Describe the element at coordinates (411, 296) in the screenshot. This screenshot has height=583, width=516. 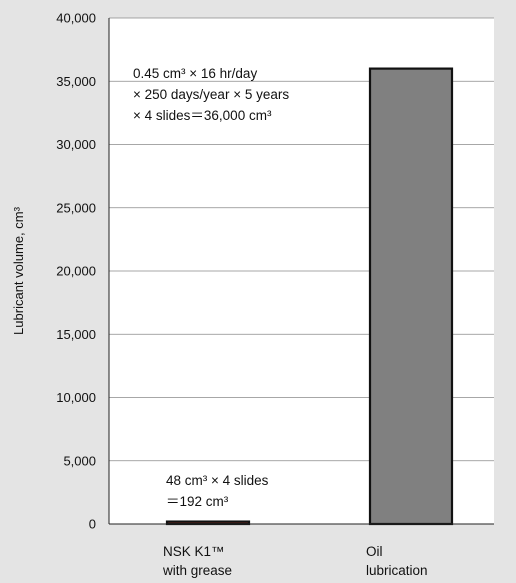
I see `bar` at that location.